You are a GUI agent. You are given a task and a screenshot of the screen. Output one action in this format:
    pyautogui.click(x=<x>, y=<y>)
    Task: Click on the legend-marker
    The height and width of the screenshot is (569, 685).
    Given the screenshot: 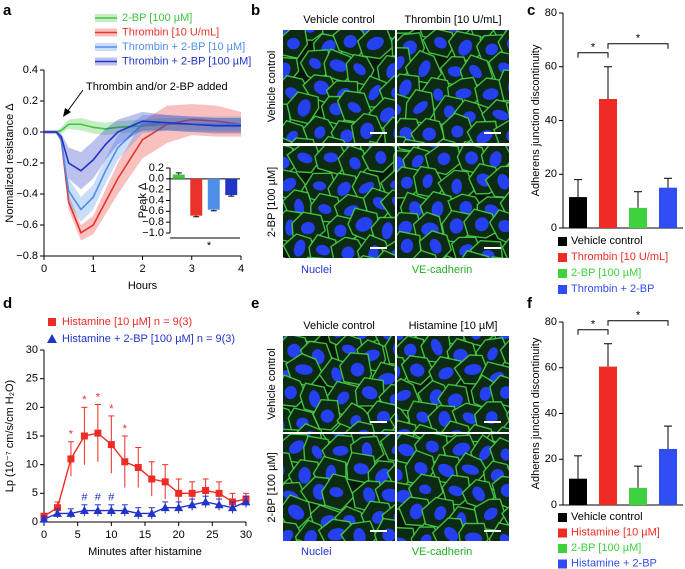 What is the action you would take?
    pyautogui.click(x=52, y=338)
    